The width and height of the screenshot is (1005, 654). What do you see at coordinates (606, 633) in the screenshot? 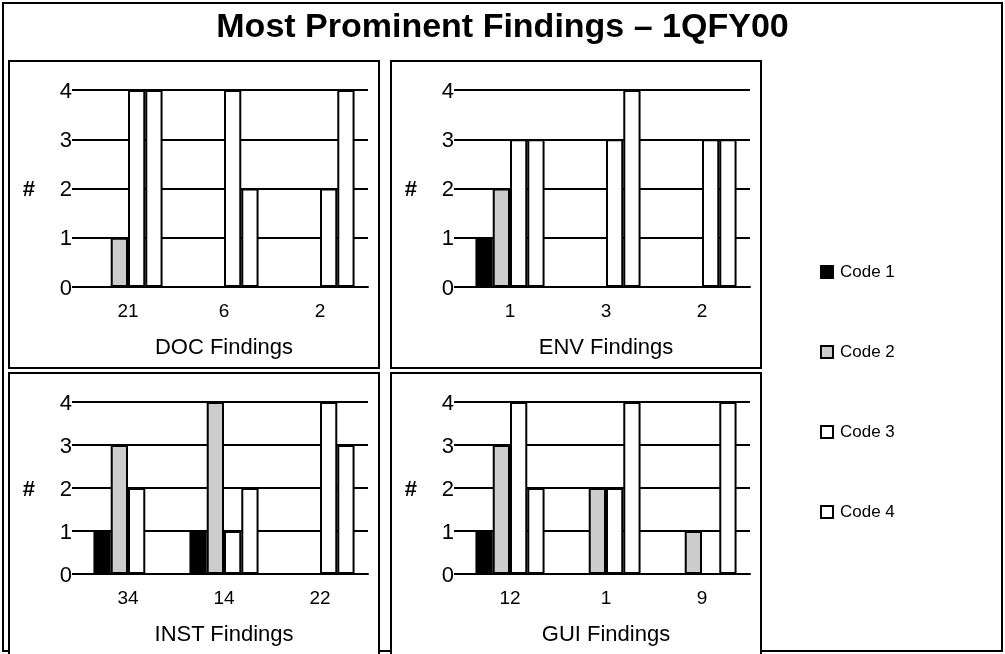
I see `x-axis-title: GUI Findings` at bounding box center [606, 633].